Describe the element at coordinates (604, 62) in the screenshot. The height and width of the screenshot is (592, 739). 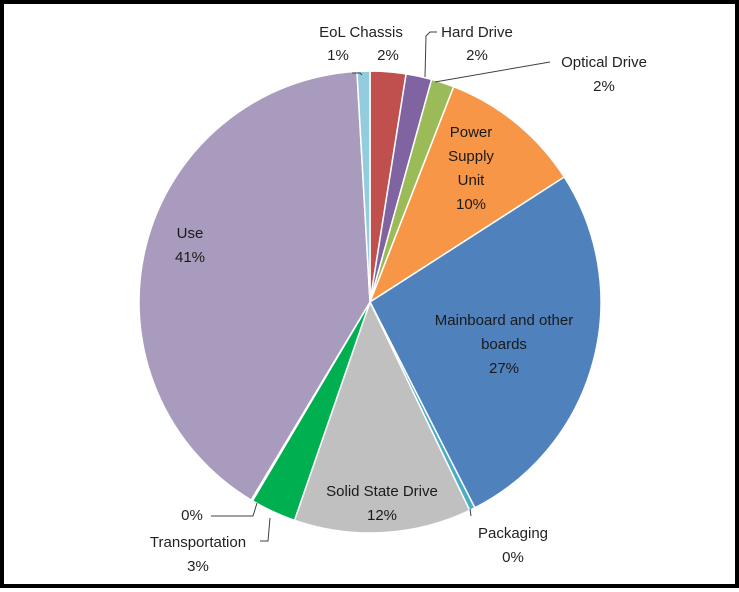
I see `label-optical-drive: Optical Drive` at that location.